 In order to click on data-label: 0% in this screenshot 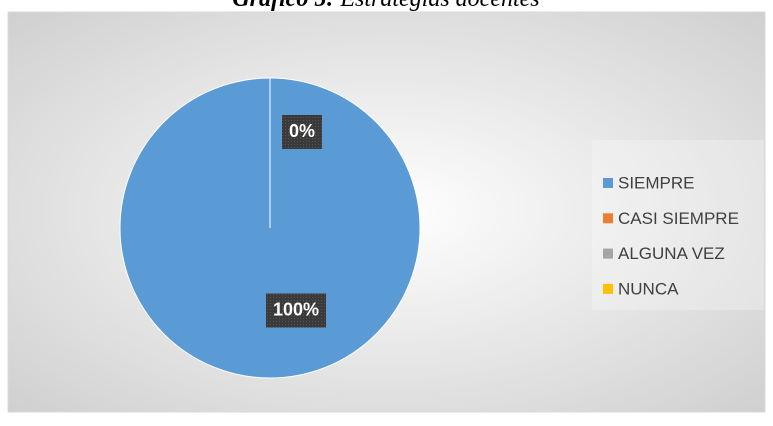, I will do `click(302, 132)`.